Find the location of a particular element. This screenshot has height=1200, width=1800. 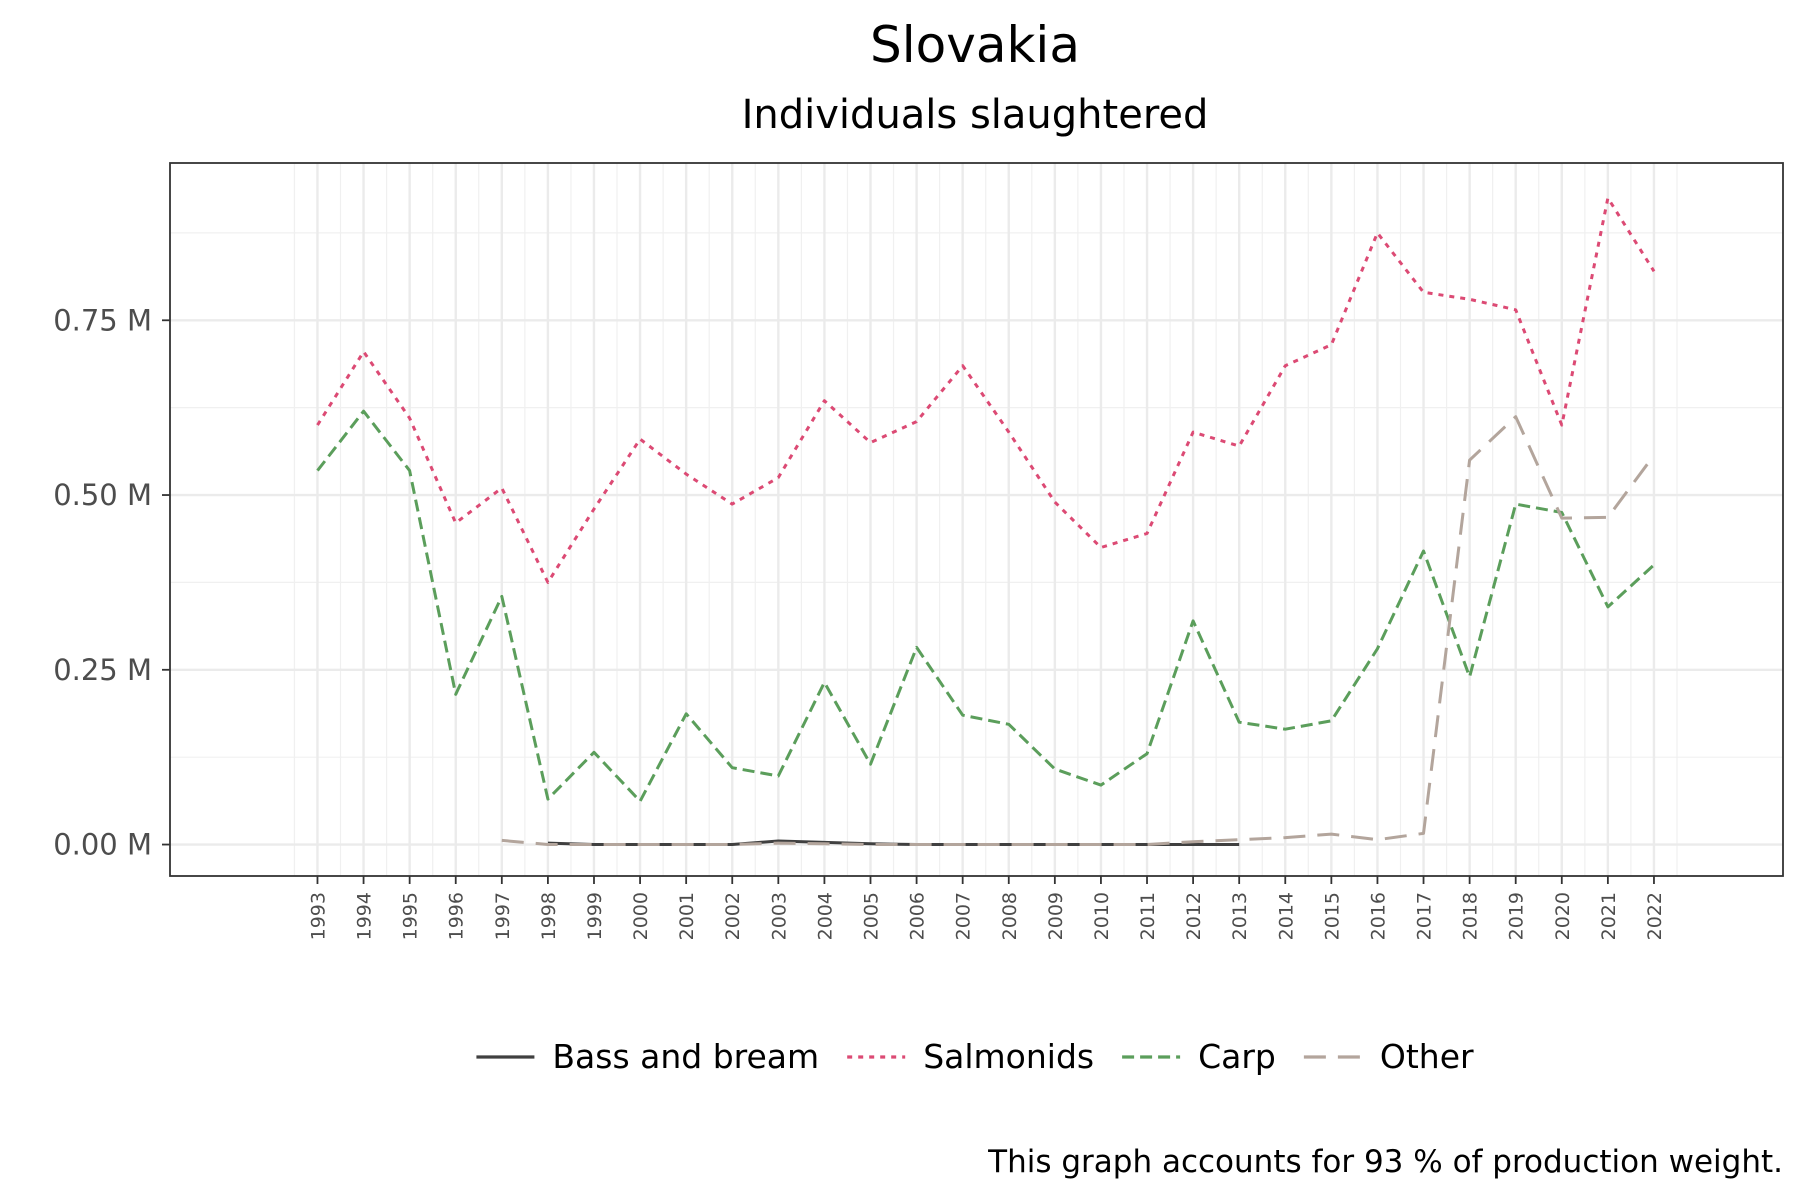

x-tick-label: 2011 is located at coordinates (1148, 916).